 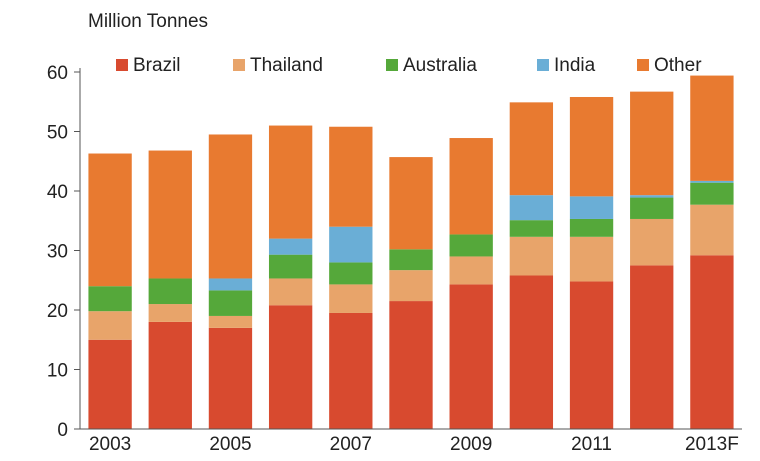 I want to click on bar-segment-australia-2013f, so click(x=712, y=193).